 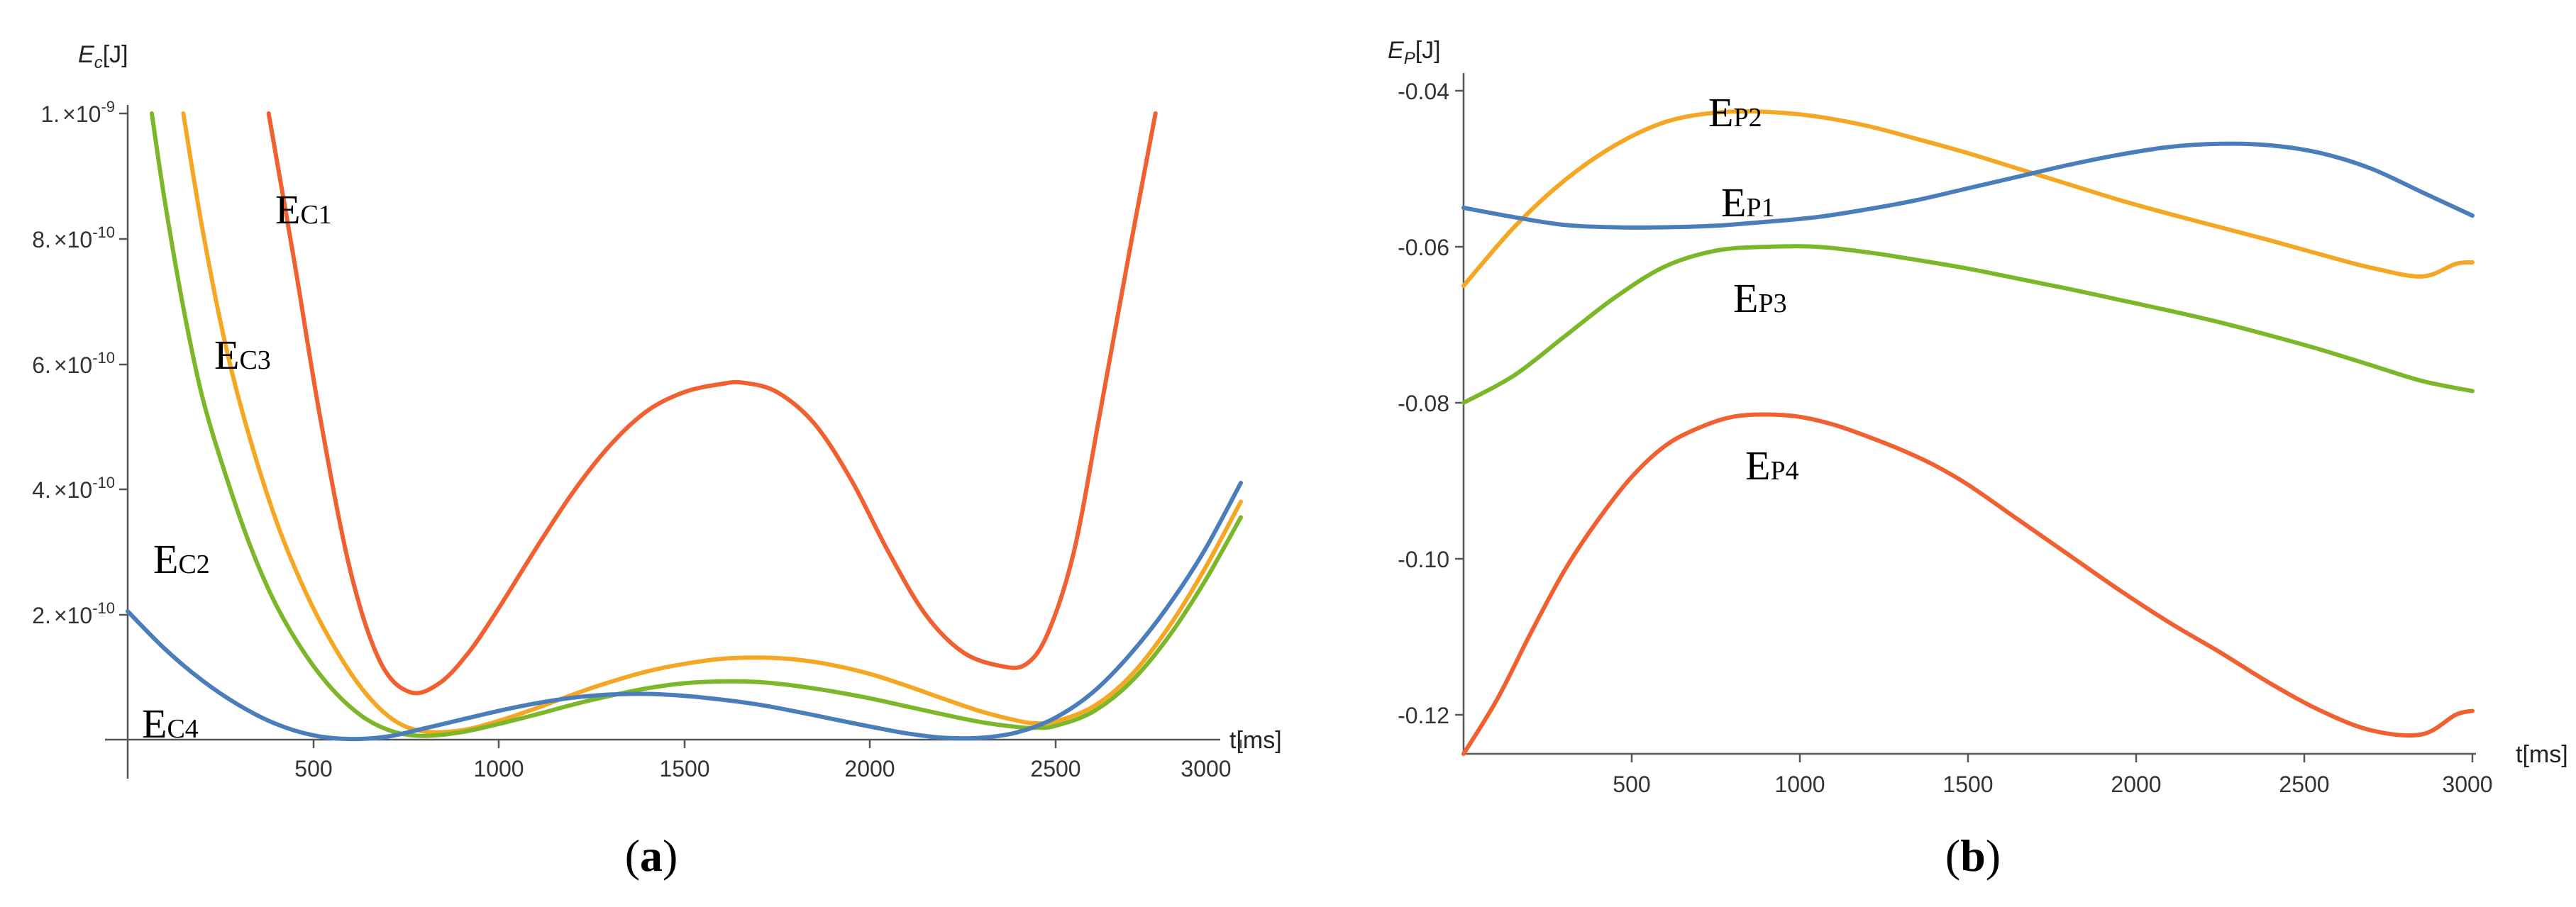 I want to click on x-axis-label-b: t[ms], so click(x=2542, y=755).